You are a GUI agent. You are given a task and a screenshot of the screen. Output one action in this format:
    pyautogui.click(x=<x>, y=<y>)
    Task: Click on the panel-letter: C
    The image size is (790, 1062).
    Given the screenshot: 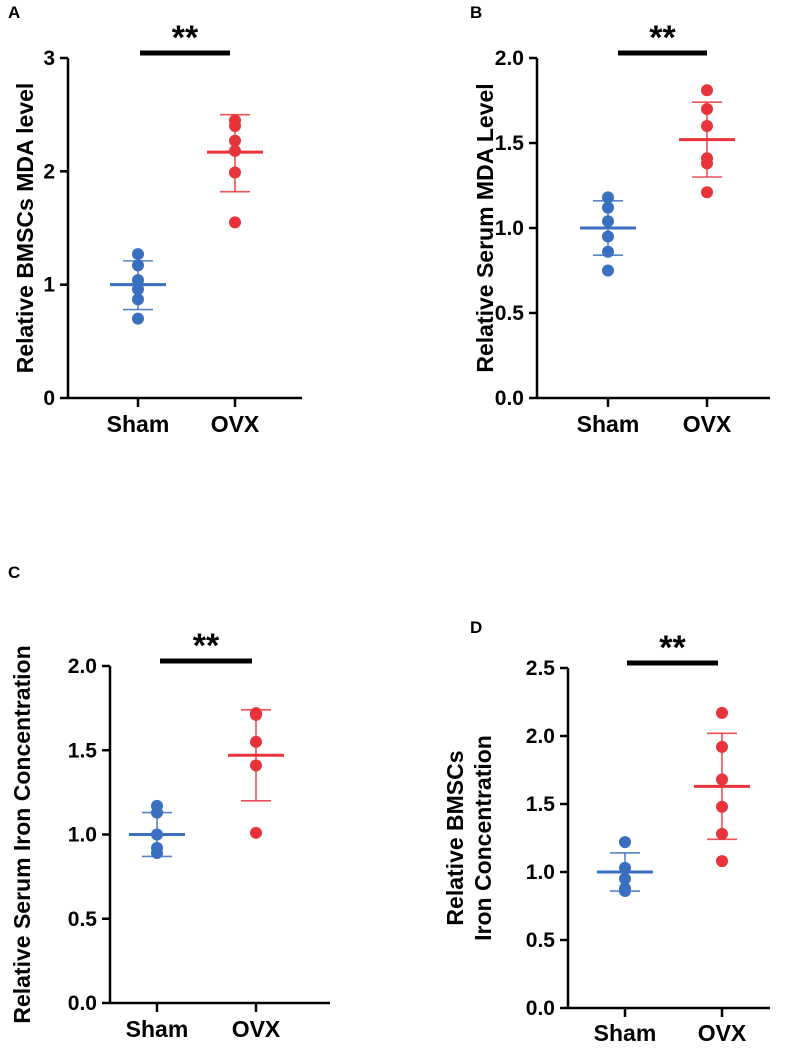 What is the action you would take?
    pyautogui.click(x=14, y=572)
    